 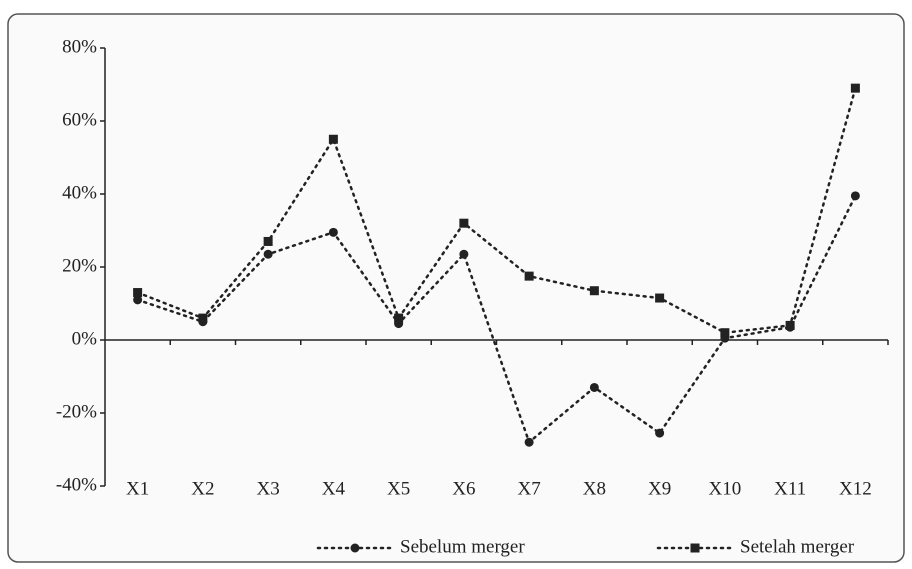 I want to click on legend-label: Setelah merger, so click(x=797, y=546).